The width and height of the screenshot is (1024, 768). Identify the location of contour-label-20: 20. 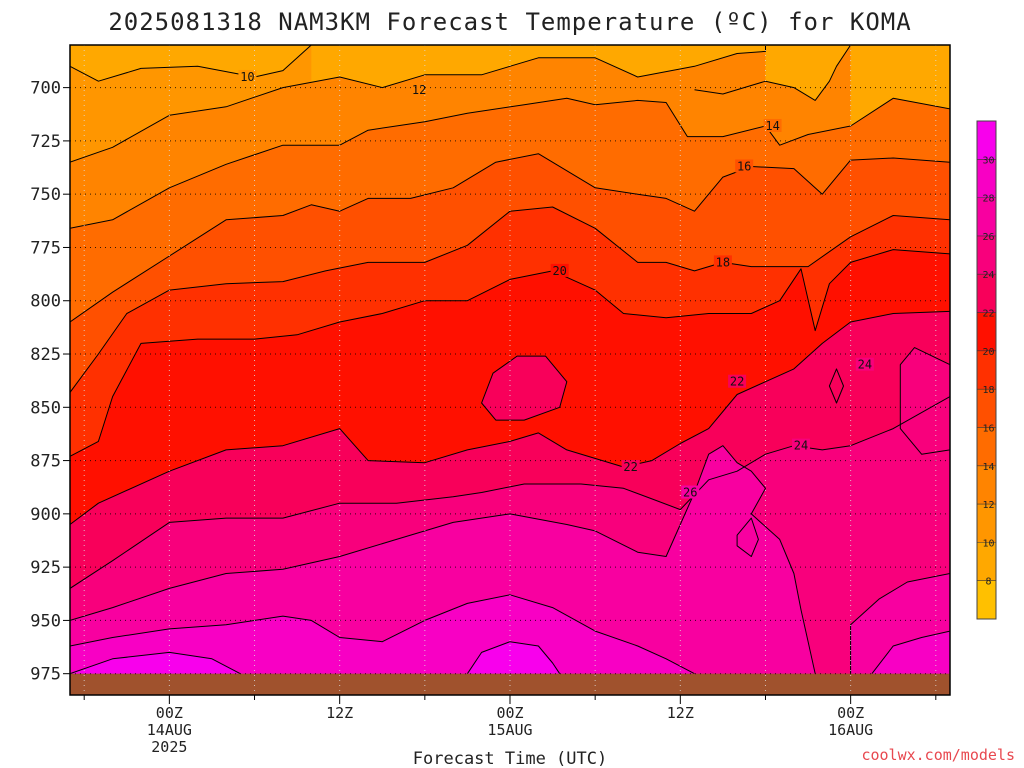
(559, 270).